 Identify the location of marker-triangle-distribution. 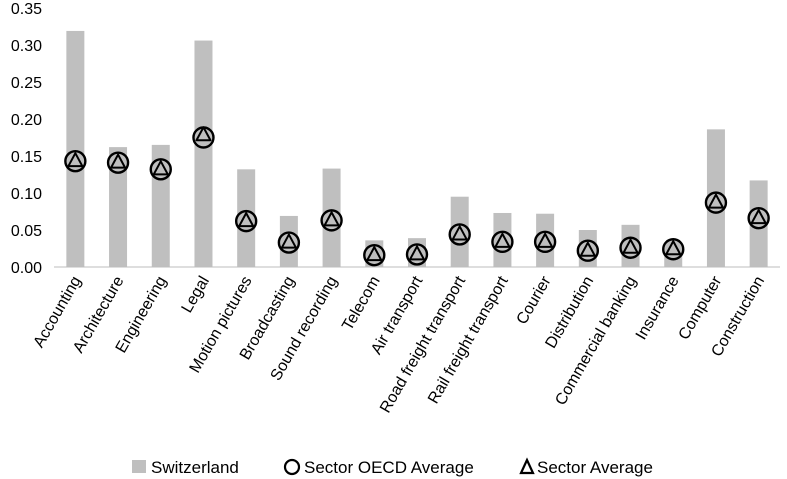
(587, 249).